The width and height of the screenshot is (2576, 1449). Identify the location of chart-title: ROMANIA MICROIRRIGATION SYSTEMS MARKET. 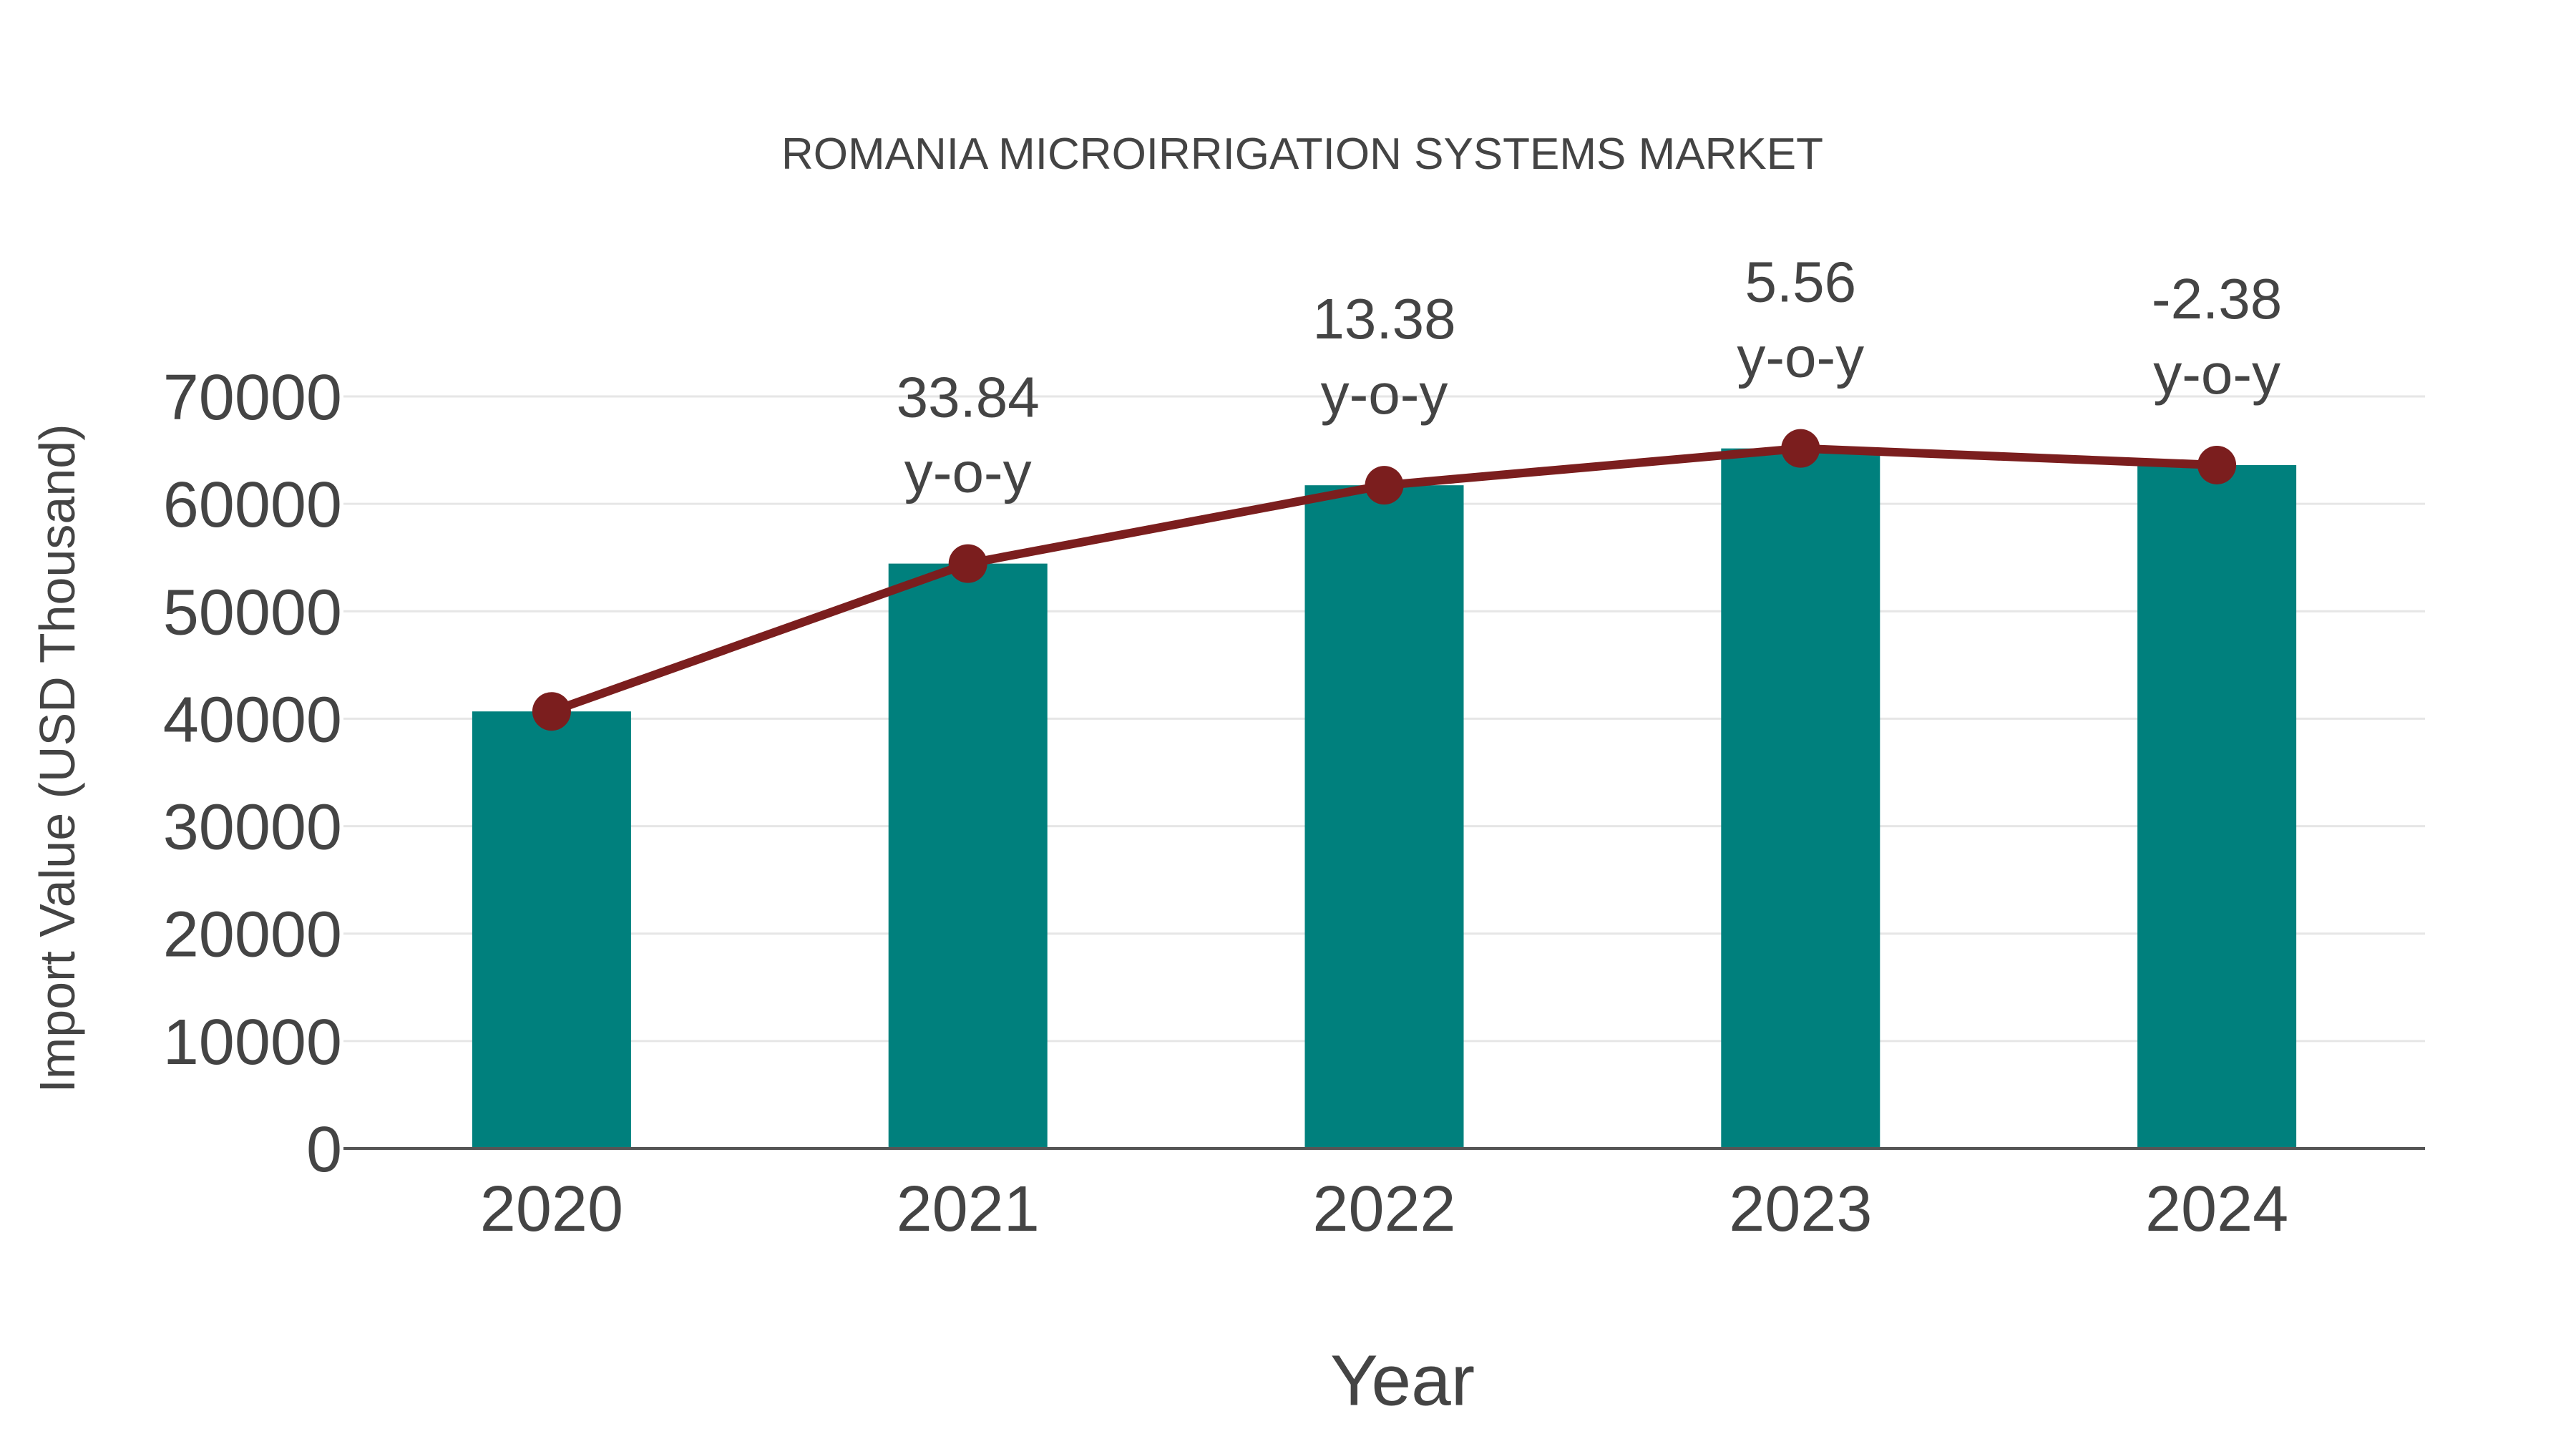
(1302, 154).